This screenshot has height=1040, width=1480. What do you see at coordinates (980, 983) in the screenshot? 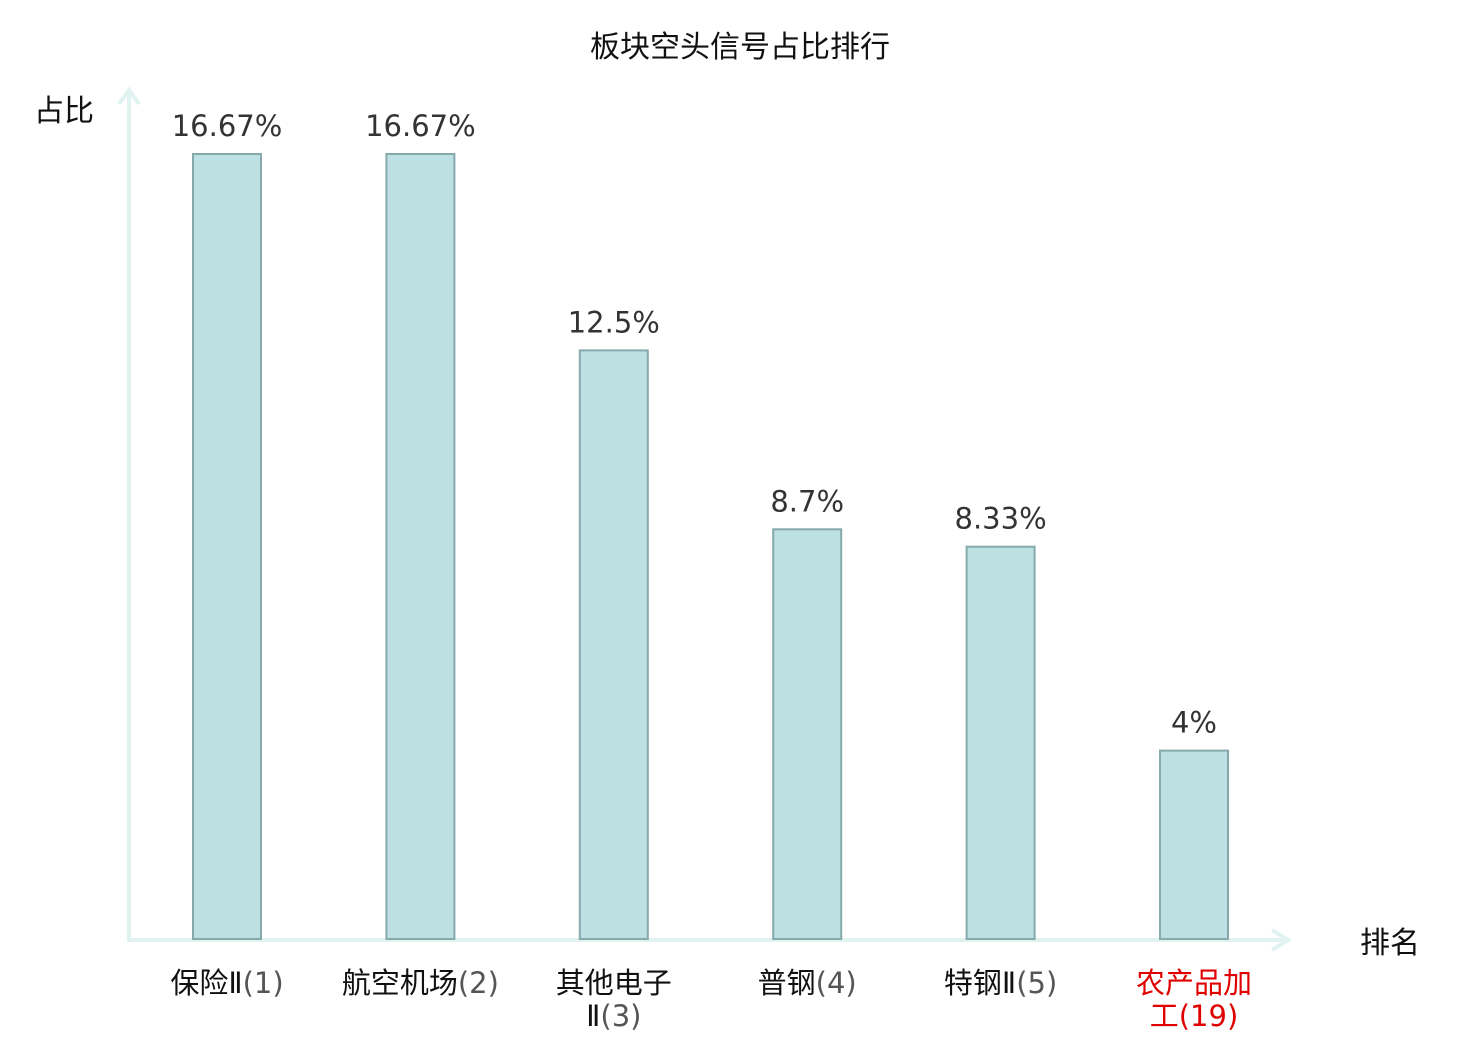
I see `category-name: 特钢Ⅱ` at bounding box center [980, 983].